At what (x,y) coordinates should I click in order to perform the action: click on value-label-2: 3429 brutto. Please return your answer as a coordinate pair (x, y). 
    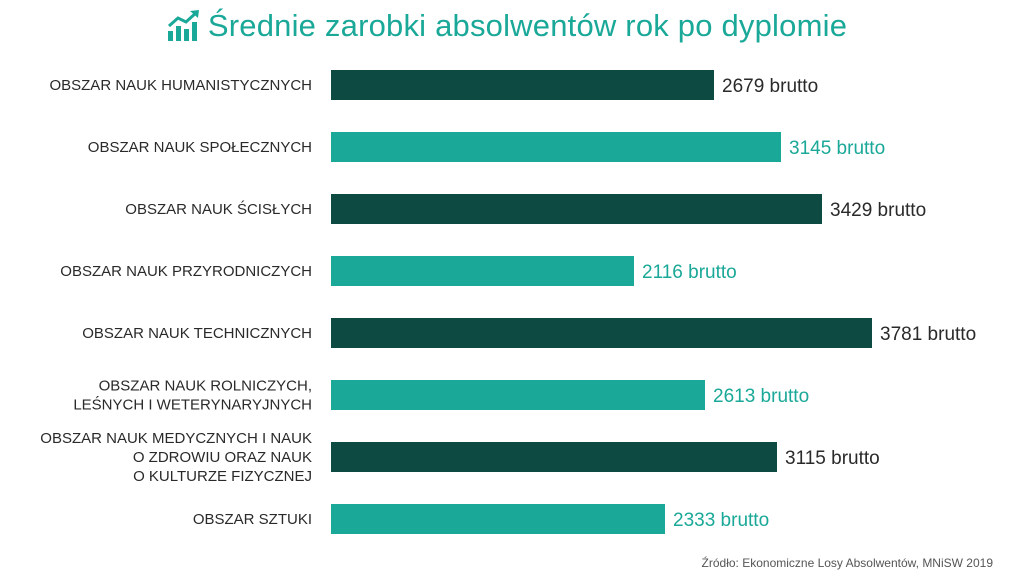
    Looking at the image, I should click on (878, 210).